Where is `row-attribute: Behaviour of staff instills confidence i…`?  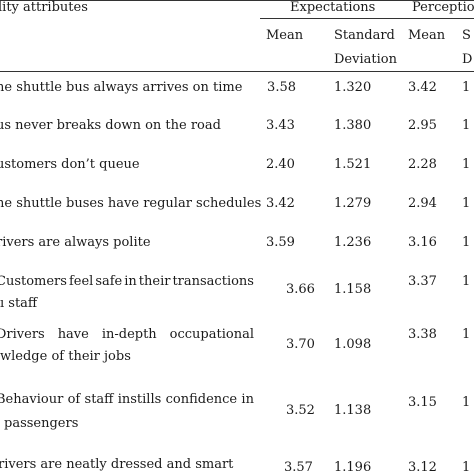
row-attribute: Behaviour of staff instills confidence i… is located at coordinates (127, 399).